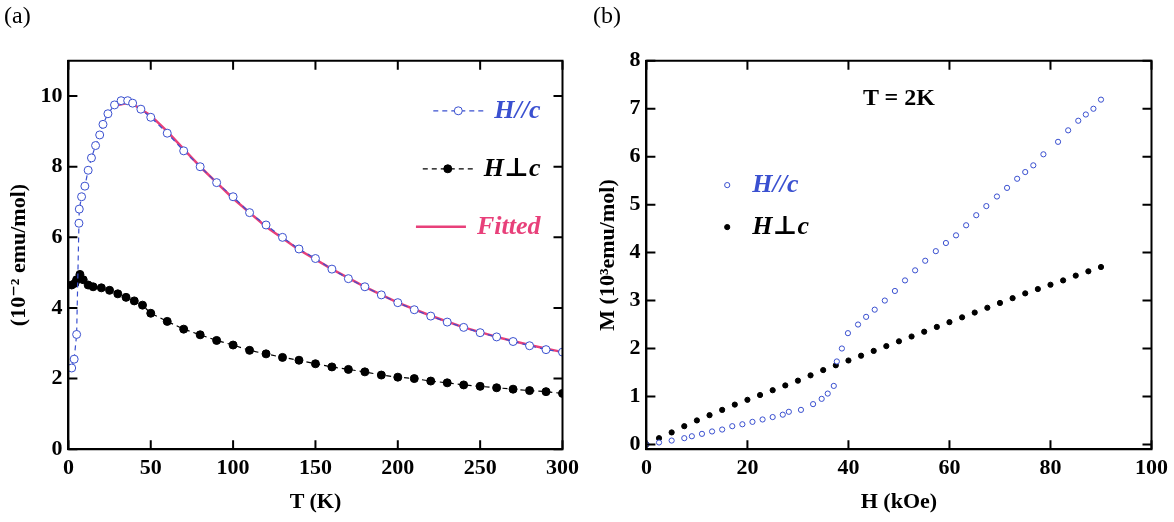 The image size is (1174, 522). Describe the element at coordinates (747, 467) in the screenshot. I see `x-tick-label: 20` at that location.